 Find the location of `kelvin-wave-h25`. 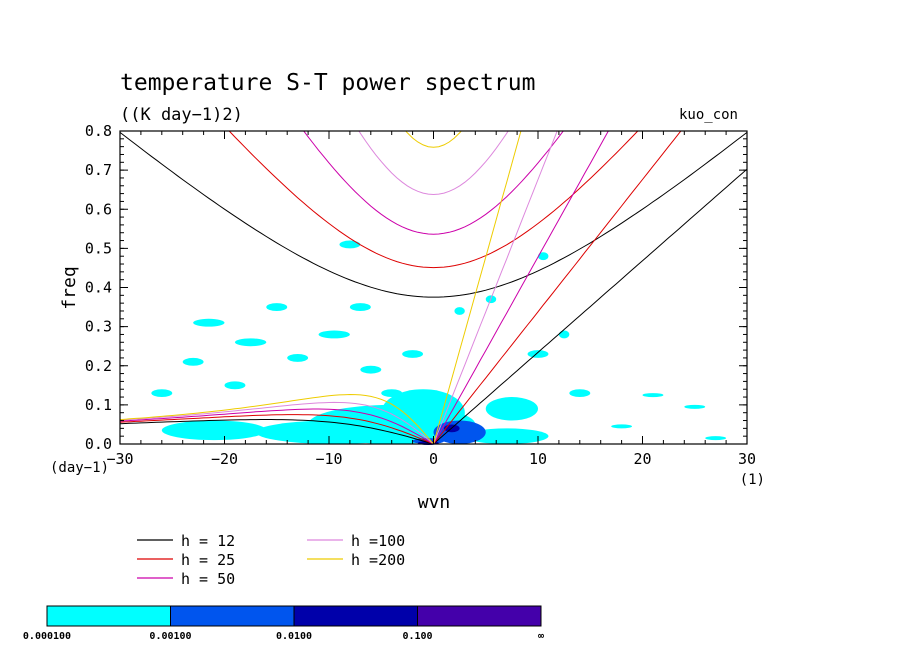

kelvin-wave-h25 is located at coordinates (557, 287).